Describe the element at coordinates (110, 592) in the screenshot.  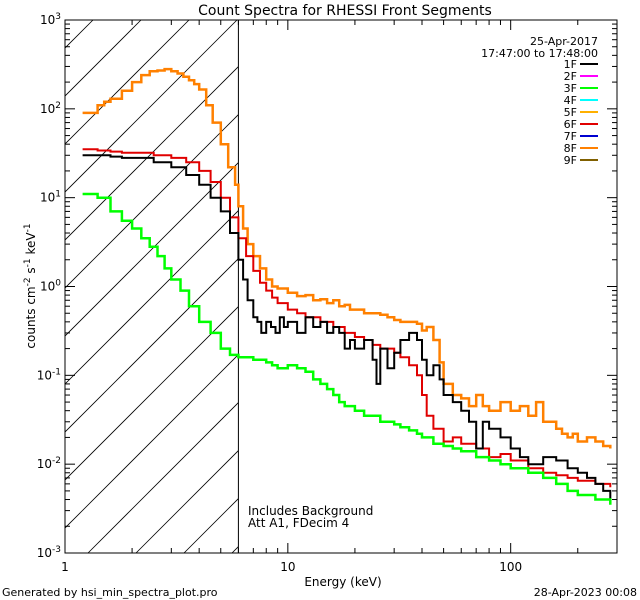
I see `footer-generator: Generated by hsi_min_spectra_plot.pro` at that location.